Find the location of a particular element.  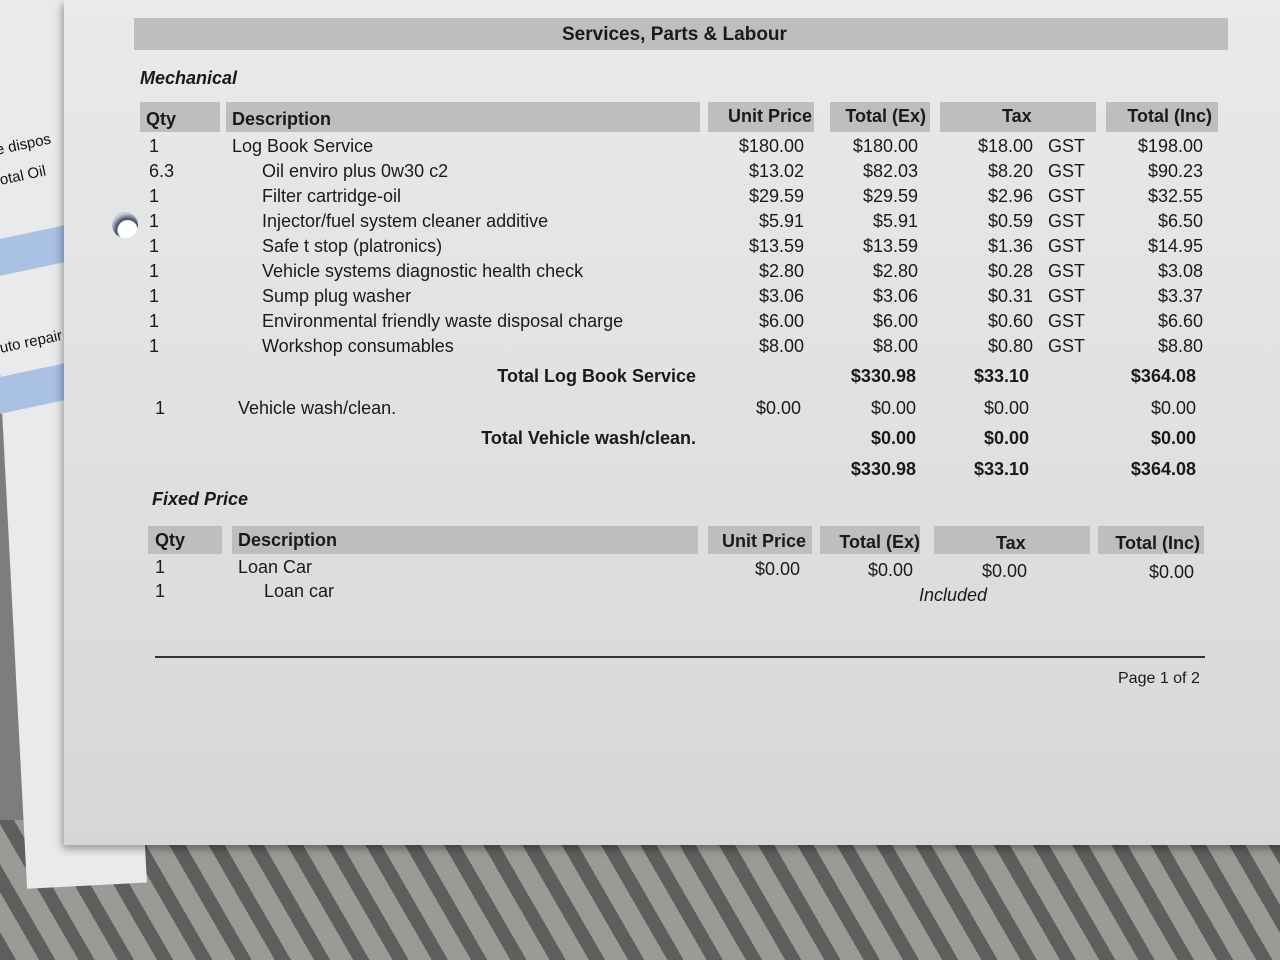

row-total-ex: $8.00 is located at coordinates (895, 346).